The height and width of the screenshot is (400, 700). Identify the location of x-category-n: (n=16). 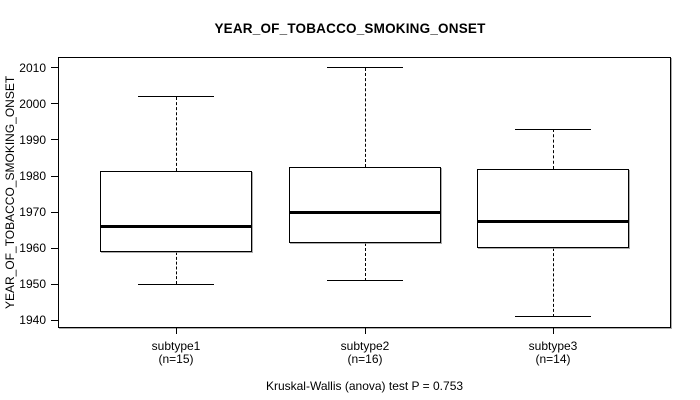
(365, 358).